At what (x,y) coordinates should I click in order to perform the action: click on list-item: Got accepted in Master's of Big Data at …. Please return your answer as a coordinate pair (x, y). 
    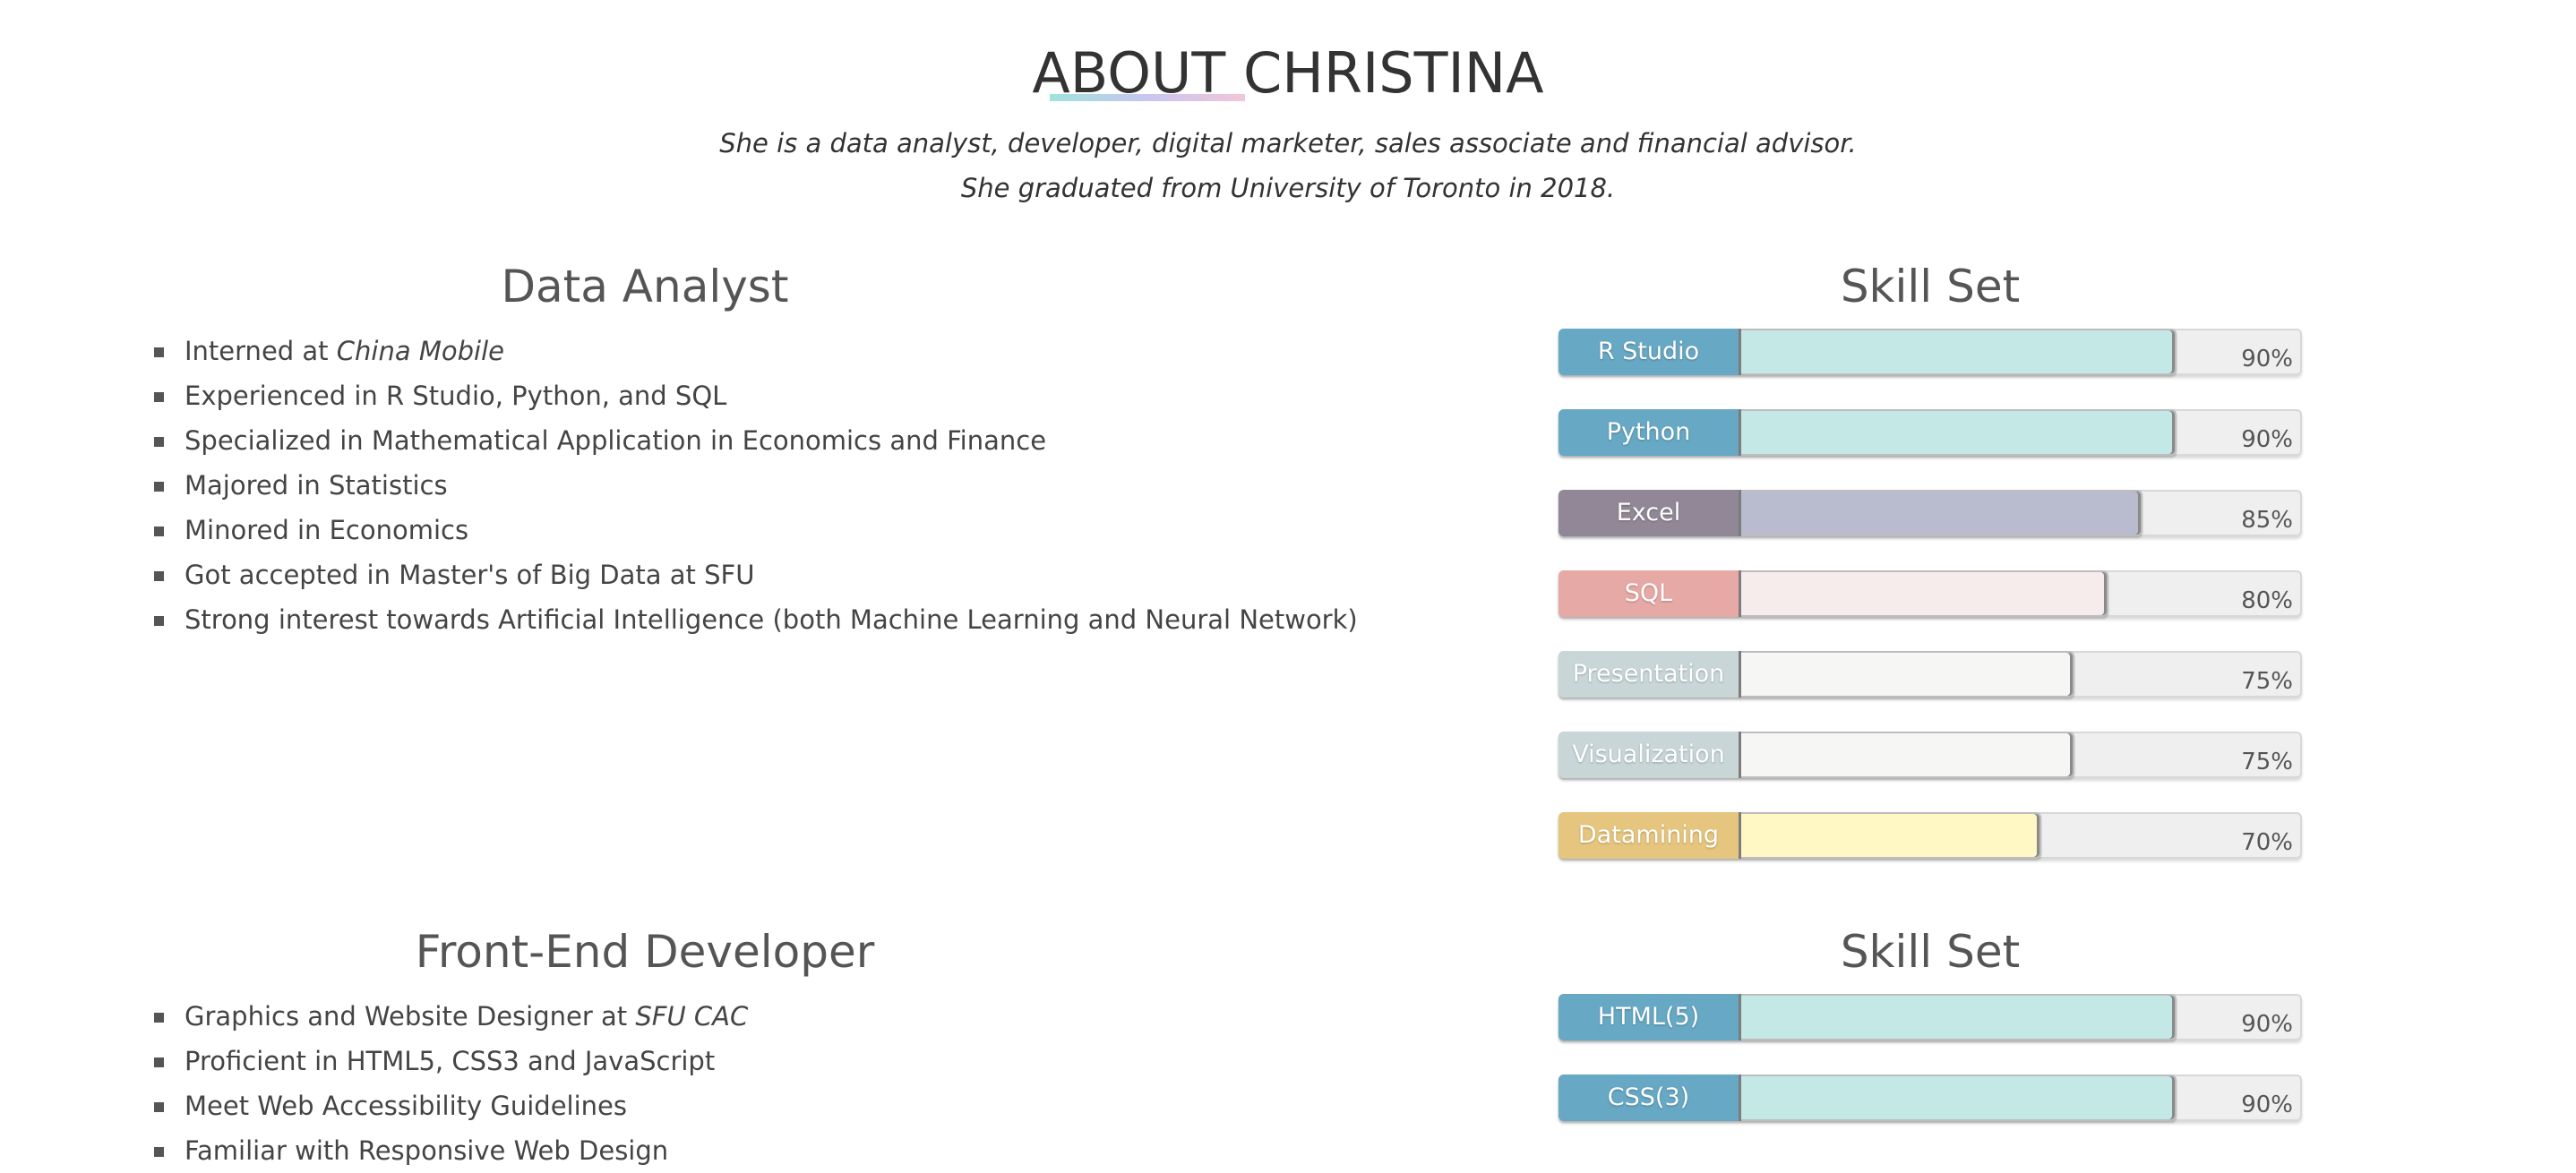
    Looking at the image, I should click on (756, 574).